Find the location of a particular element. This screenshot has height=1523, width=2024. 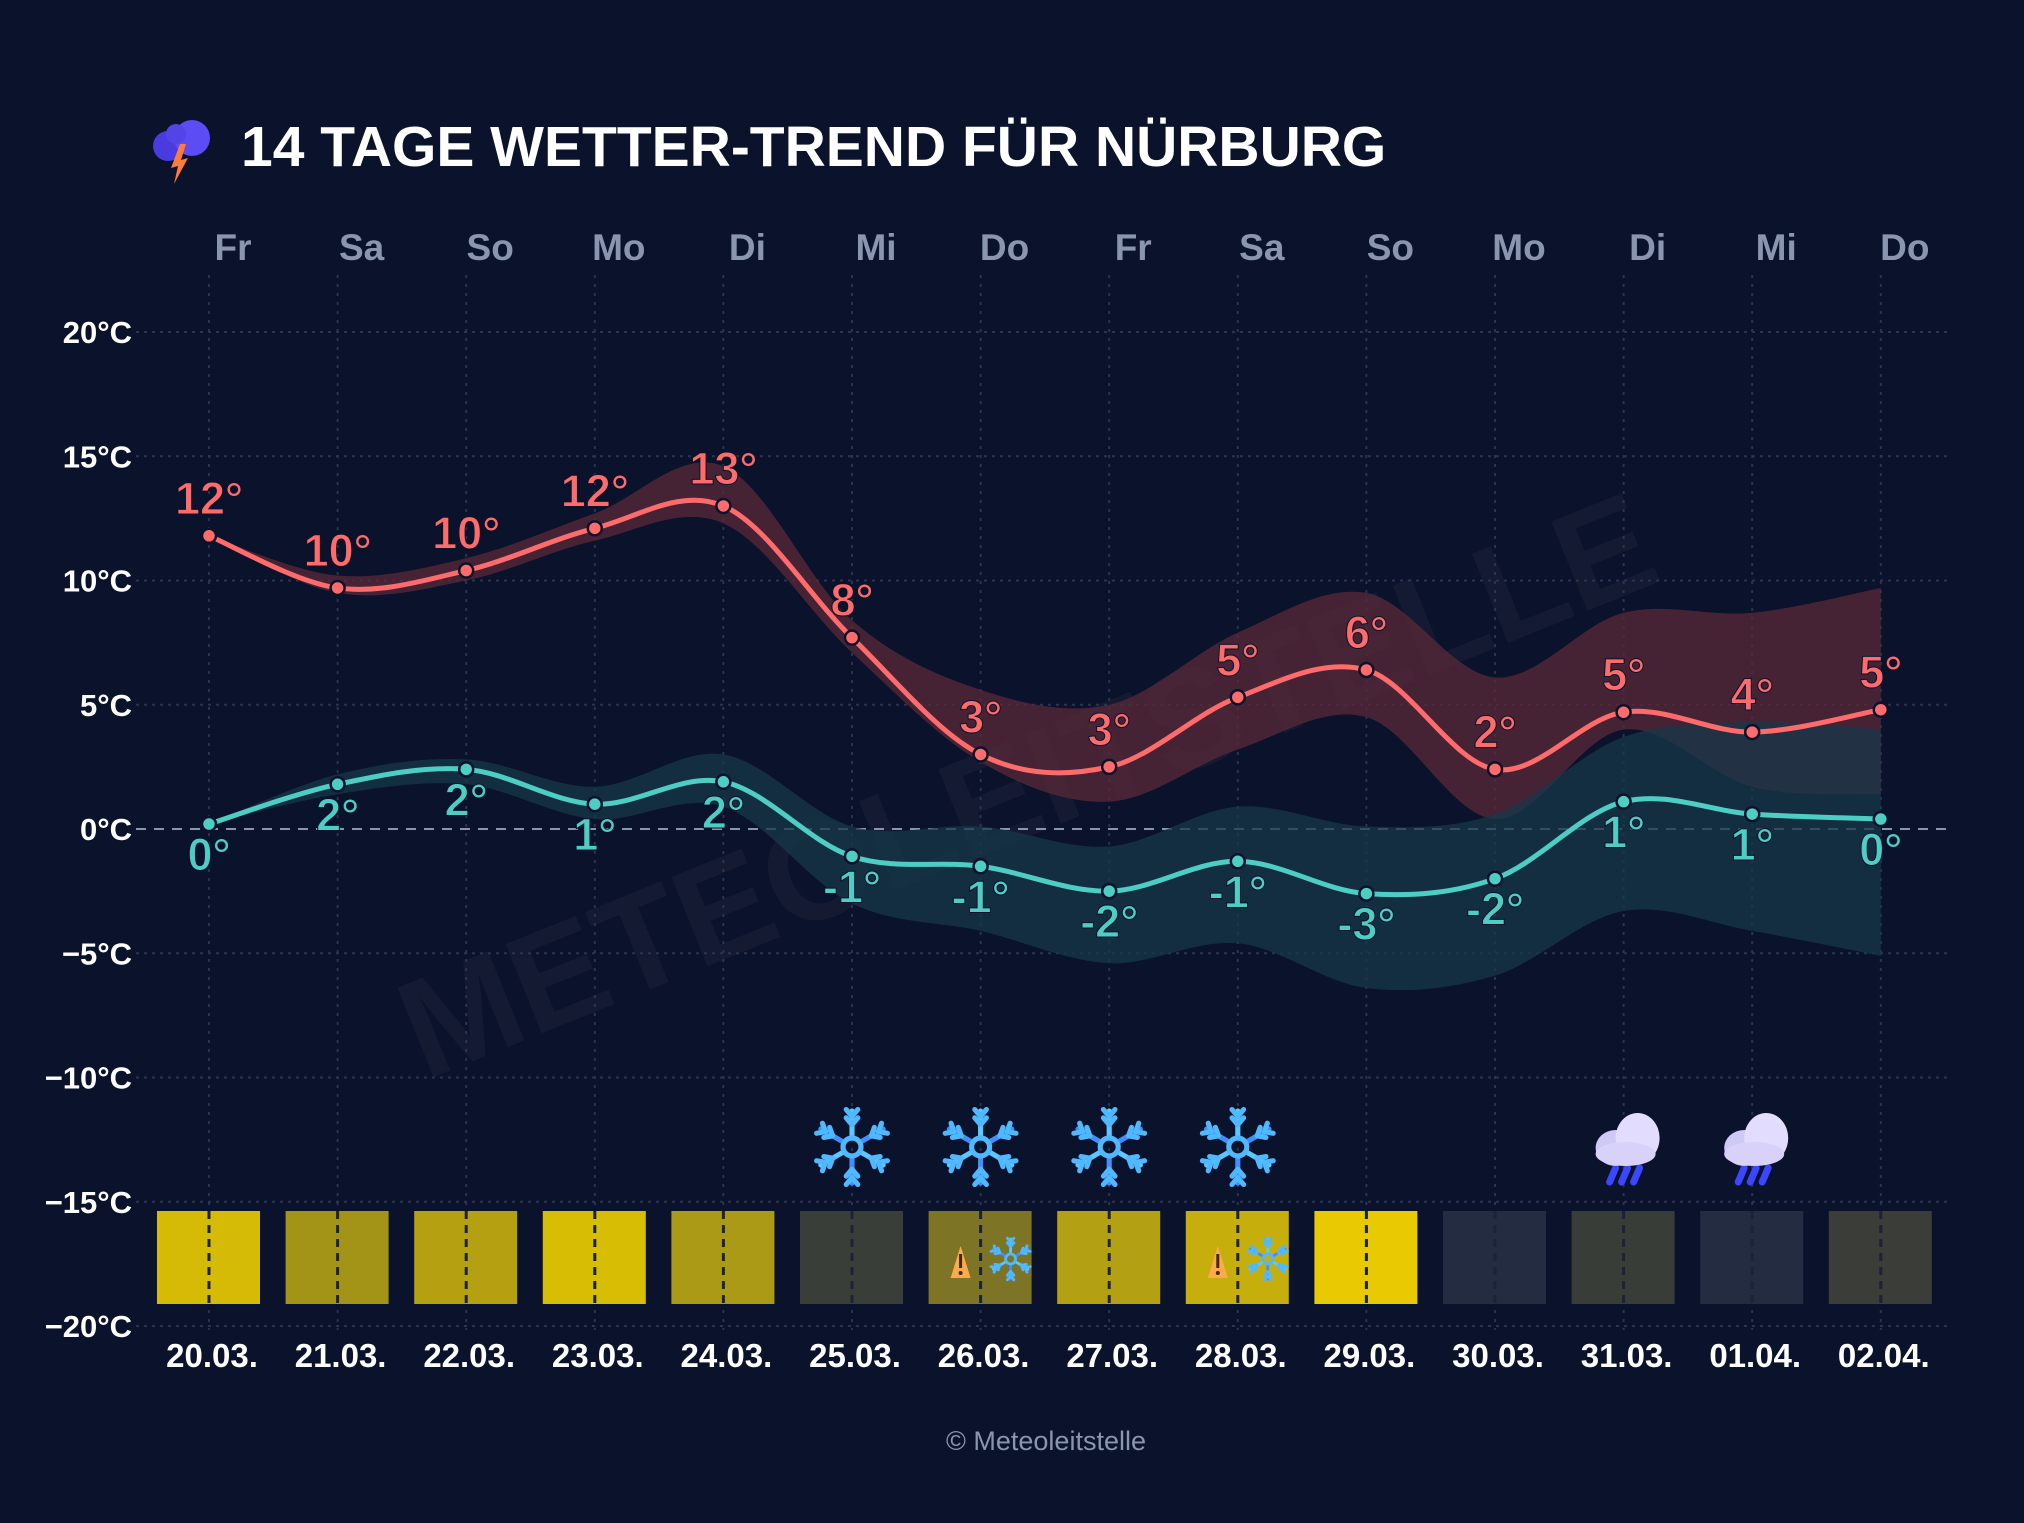

thunder-cloud-icon is located at coordinates (181, 152).